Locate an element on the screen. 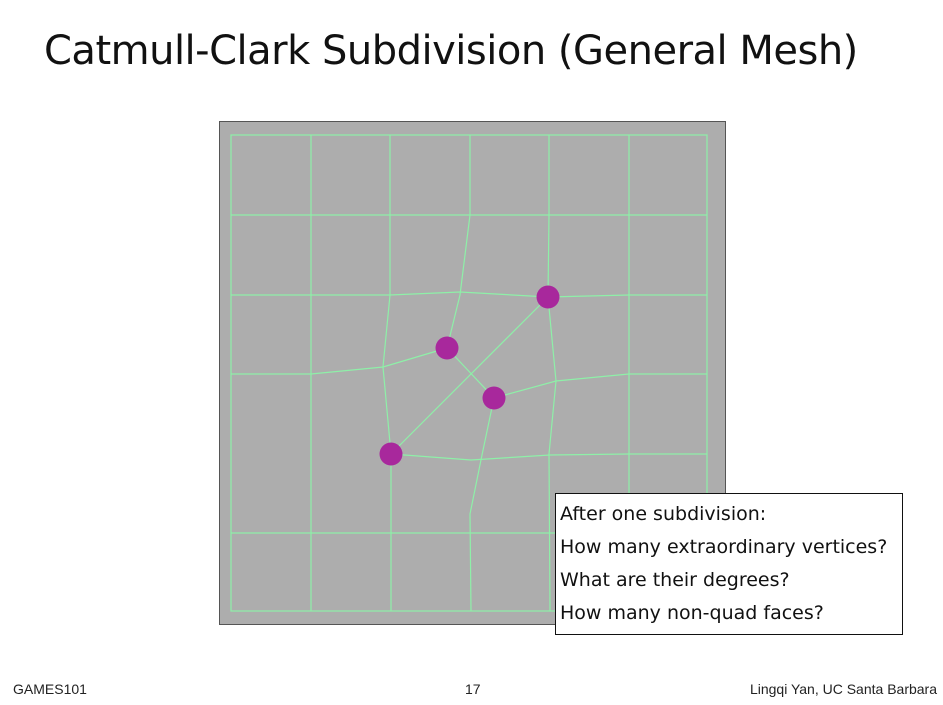 The height and width of the screenshot is (705, 943). extraordinary-vertices is located at coordinates (469, 375).